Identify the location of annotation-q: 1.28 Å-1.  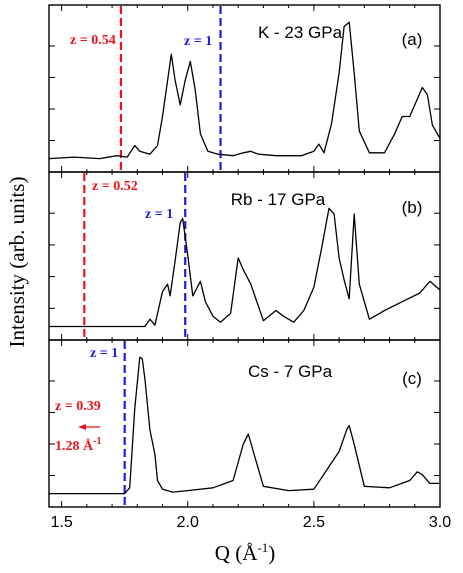
(78, 445).